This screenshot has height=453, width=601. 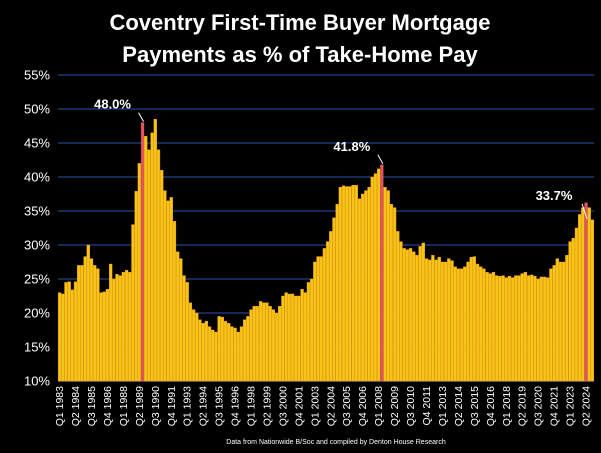 I want to click on x-tick-label: Q4 1986, so click(x=108, y=406).